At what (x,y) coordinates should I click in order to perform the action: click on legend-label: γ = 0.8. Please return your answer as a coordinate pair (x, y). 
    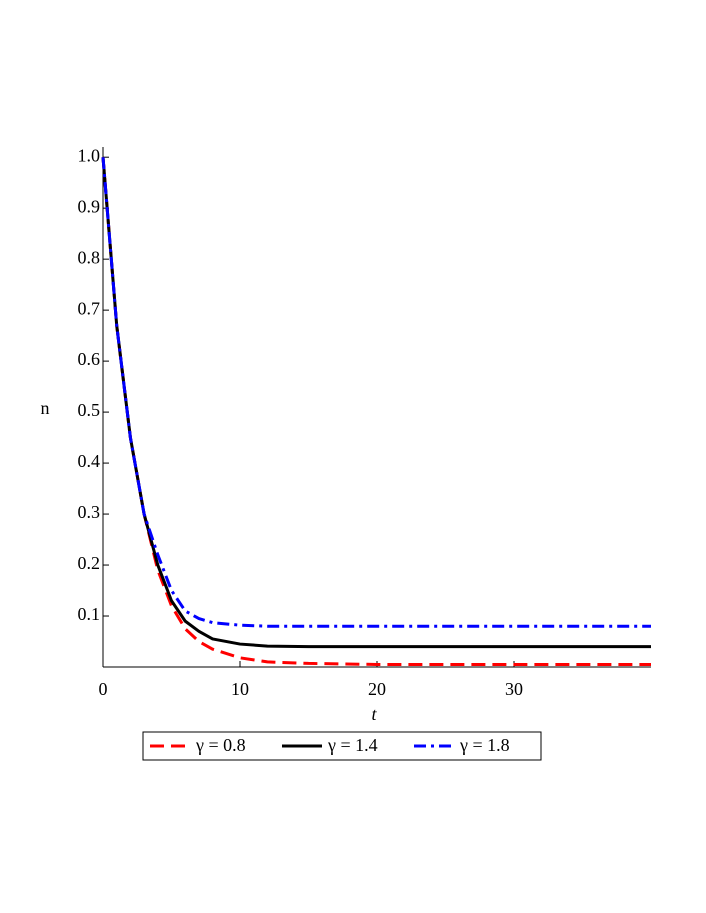
    Looking at the image, I should click on (220, 745).